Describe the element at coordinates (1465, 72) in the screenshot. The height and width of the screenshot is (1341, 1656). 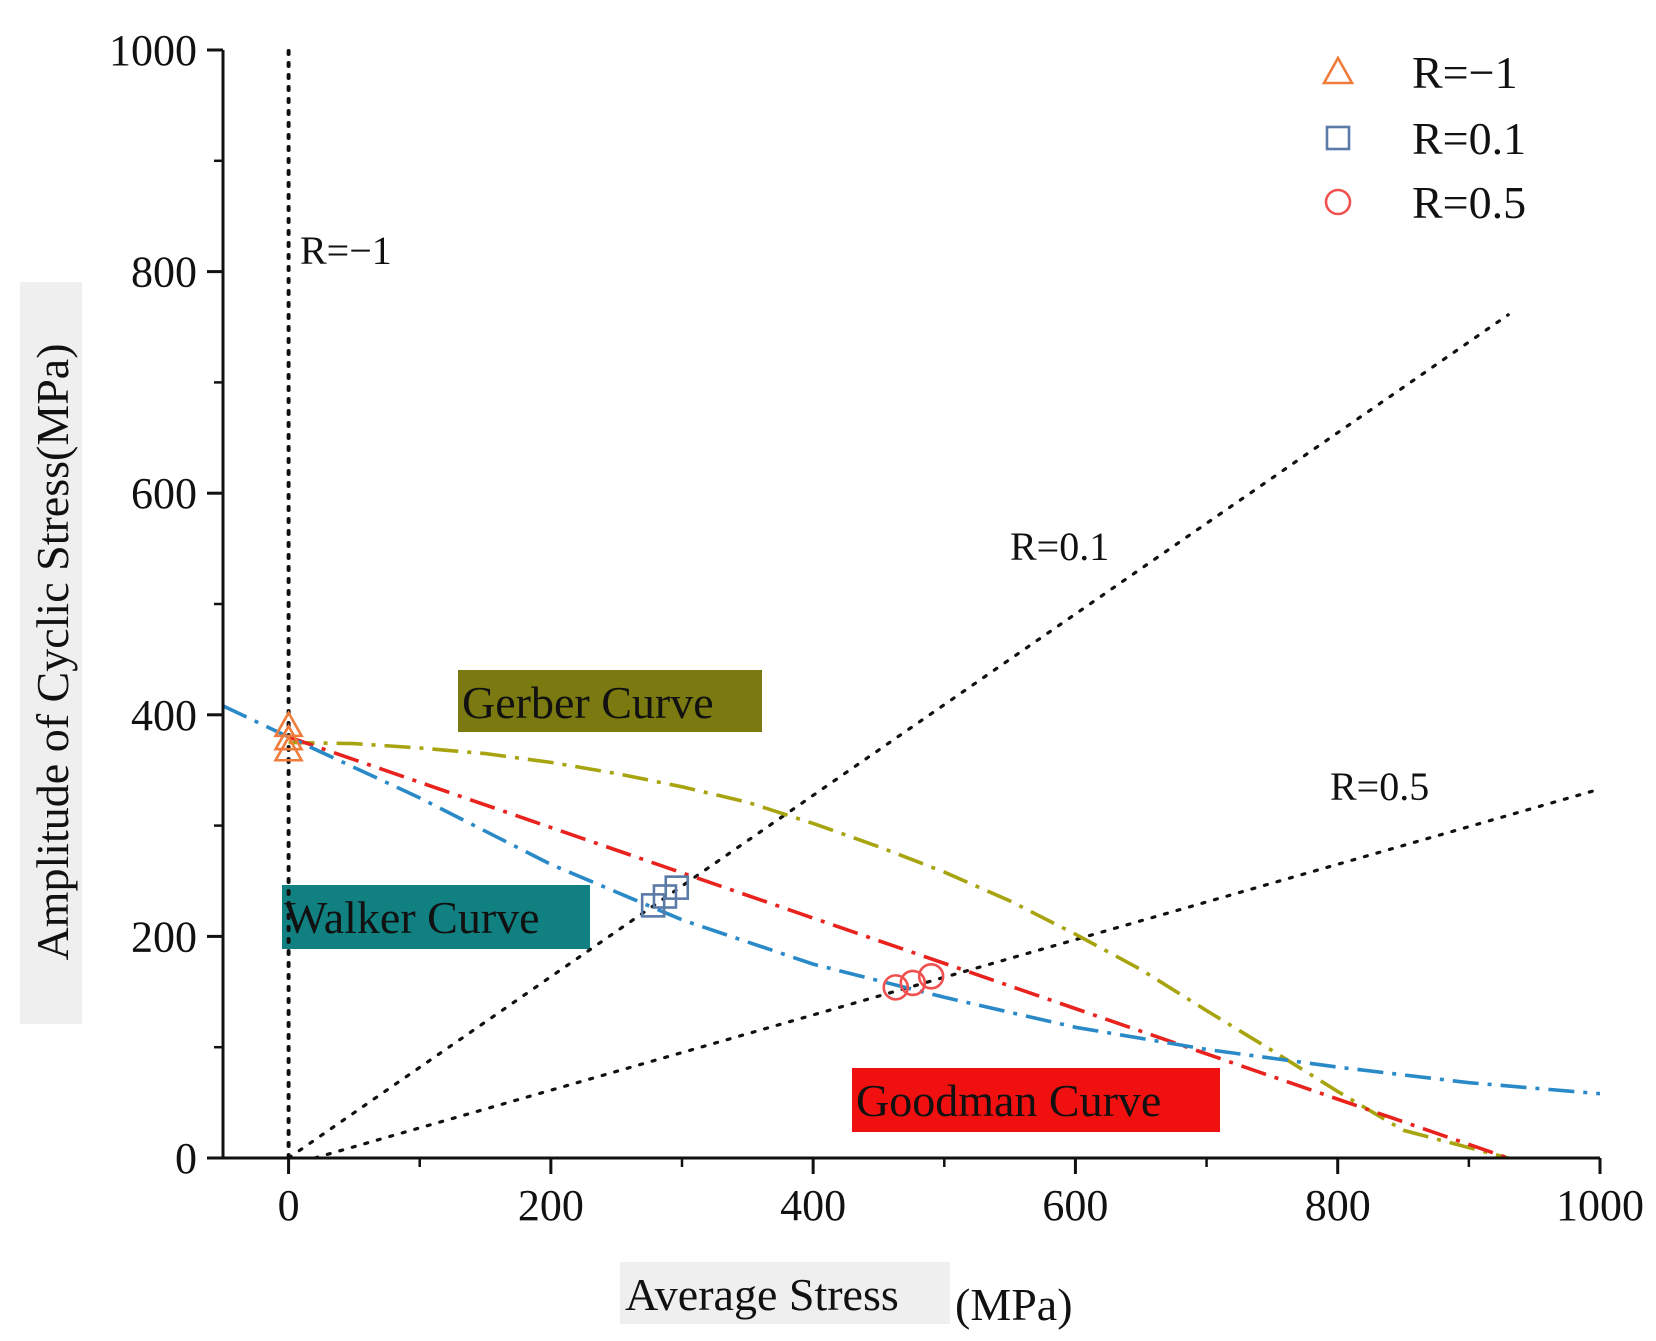
I see `legend-label-1: R=−1` at that location.